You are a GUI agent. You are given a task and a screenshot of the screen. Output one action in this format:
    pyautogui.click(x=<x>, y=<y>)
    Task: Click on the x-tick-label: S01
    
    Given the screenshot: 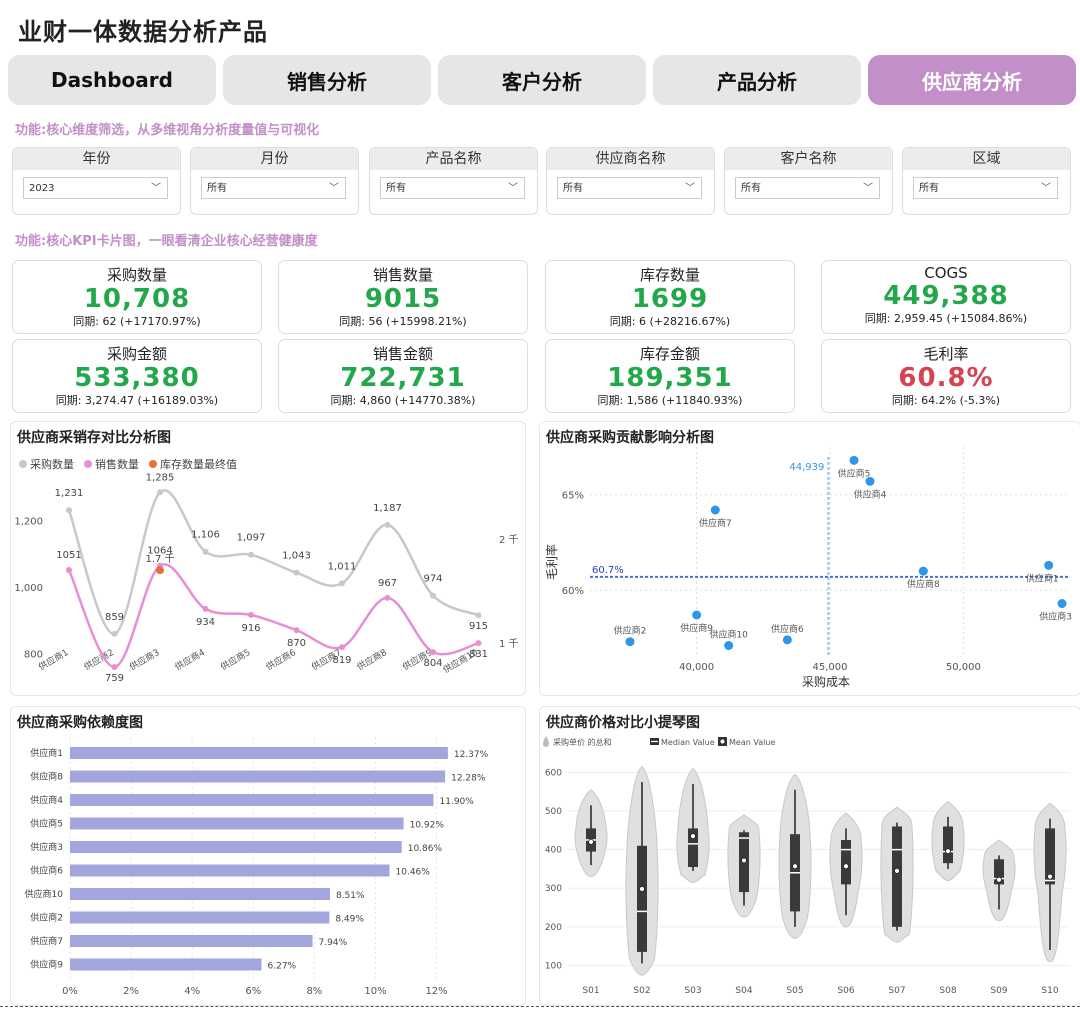 What is the action you would take?
    pyautogui.click(x=590, y=991)
    